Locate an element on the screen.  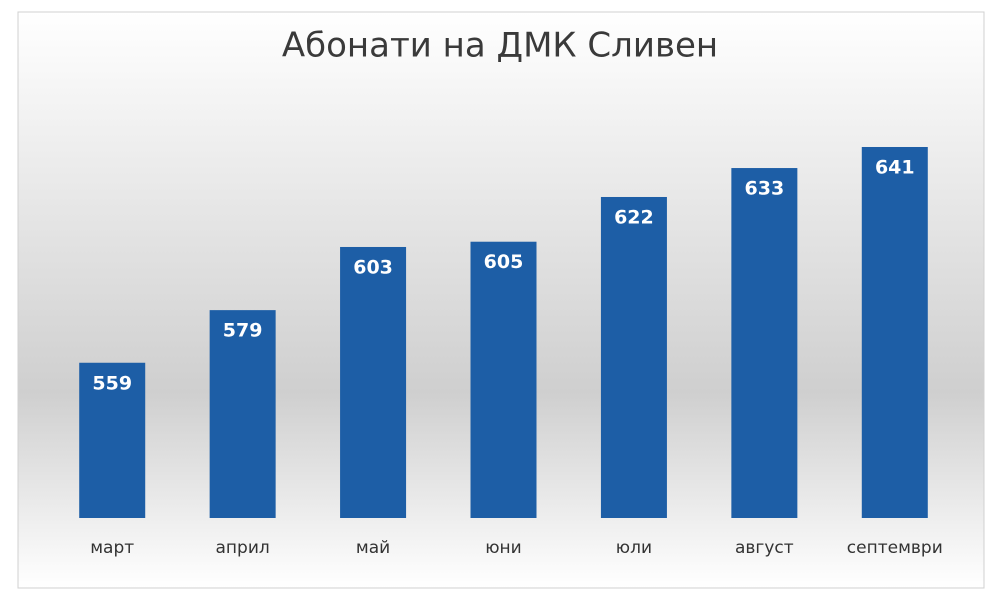
value-label: 579 is located at coordinates (243, 331).